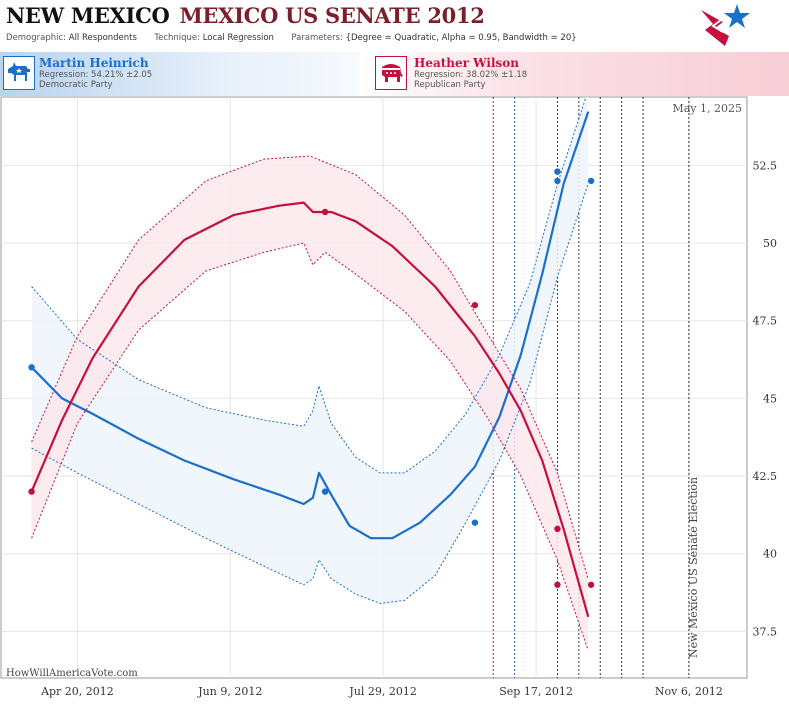 Image resolution: width=789 pixels, height=704 pixels. Describe the element at coordinates (102, 38) in the screenshot. I see `demographic-value: All Respondents` at that location.